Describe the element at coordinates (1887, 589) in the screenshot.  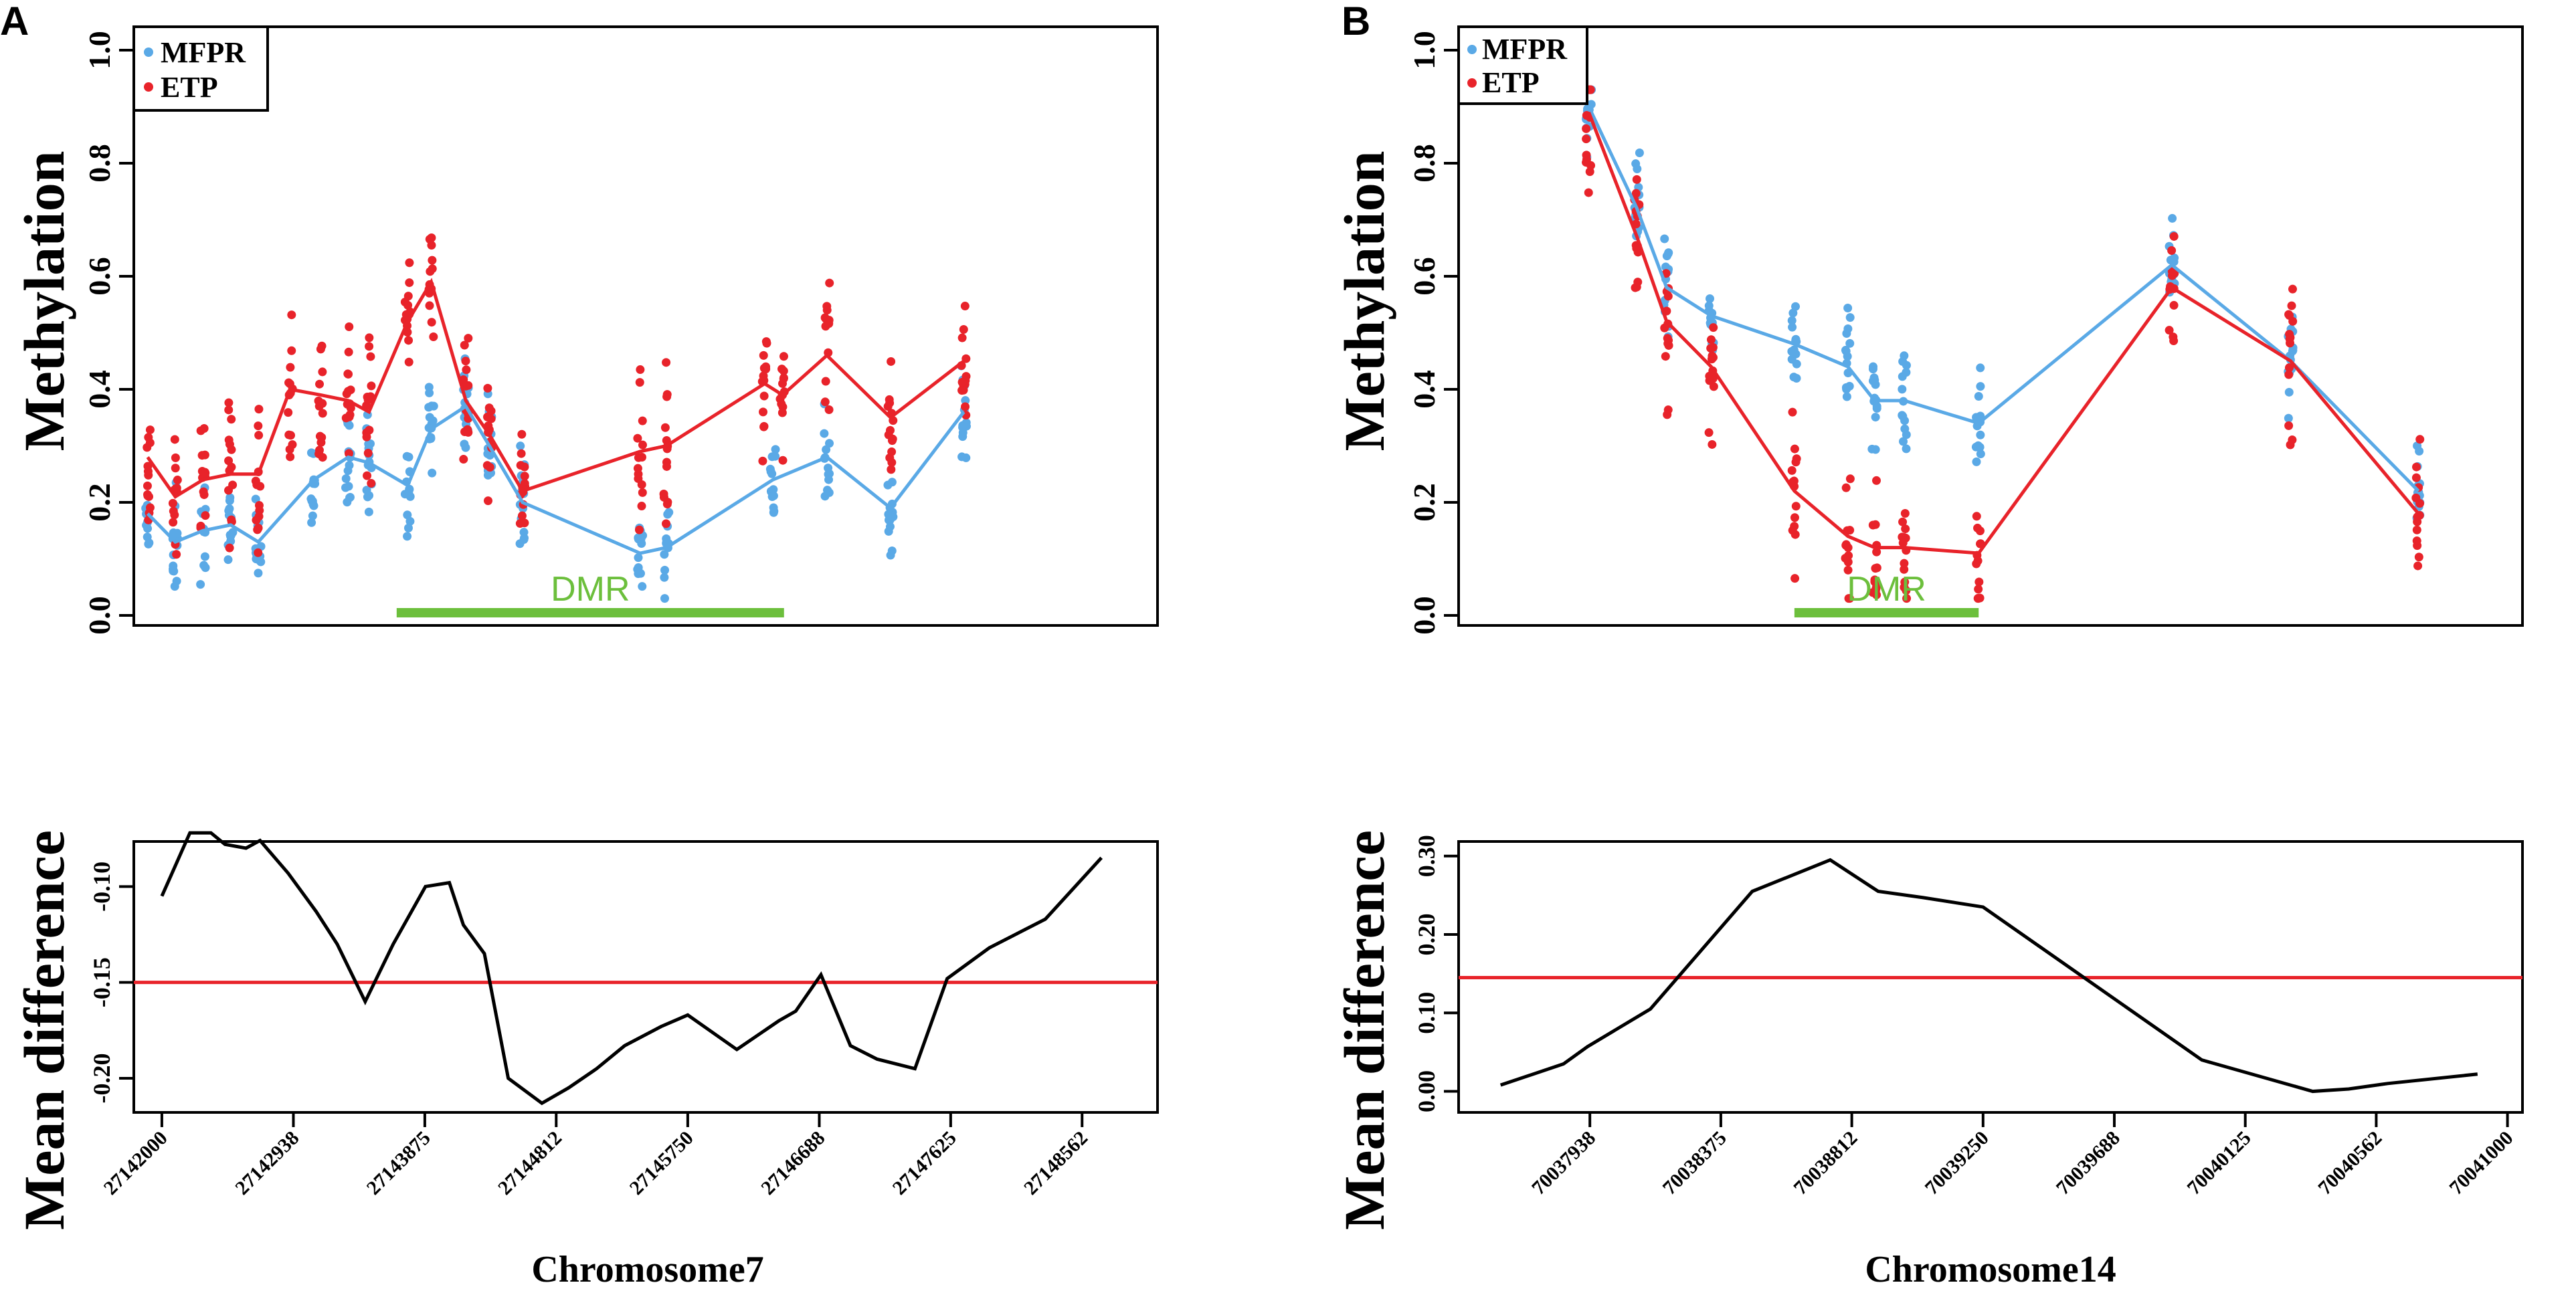
I see `panel-b-dmr-label: DMR` at that location.